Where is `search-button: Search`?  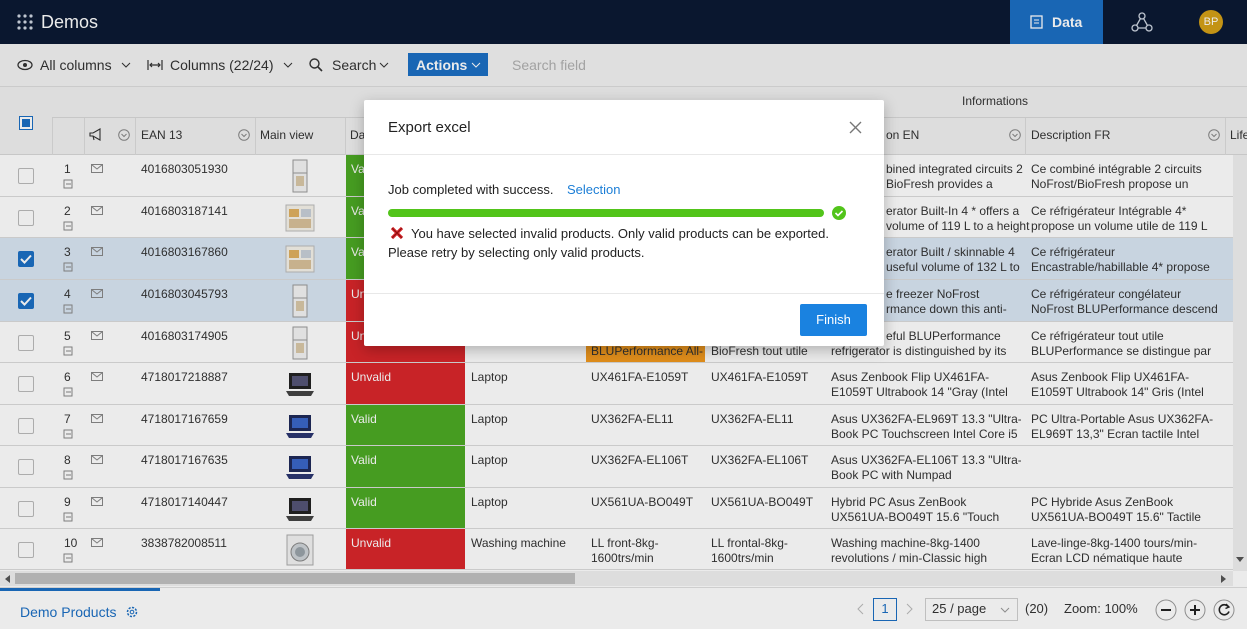
search-button: Search is located at coordinates (354, 65).